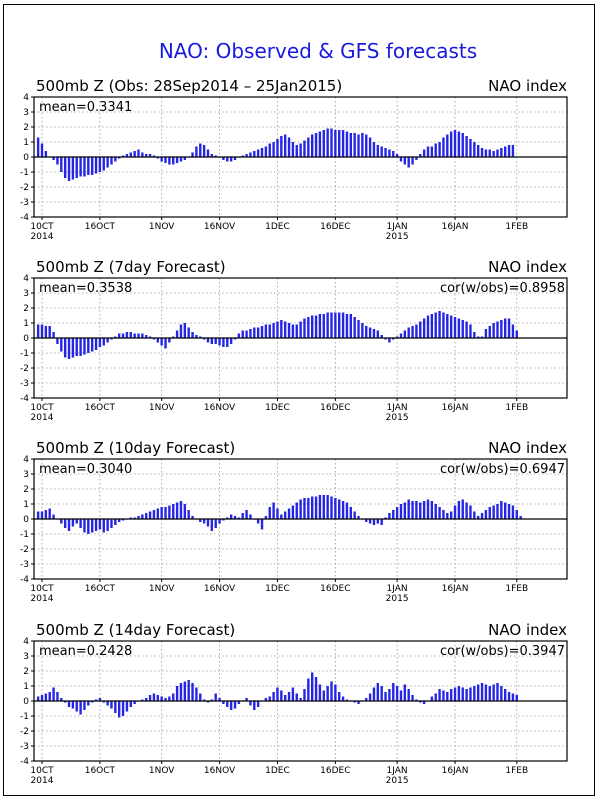  What do you see at coordinates (26, 279) in the screenshot?
I see `y-tick-label: 4` at bounding box center [26, 279].